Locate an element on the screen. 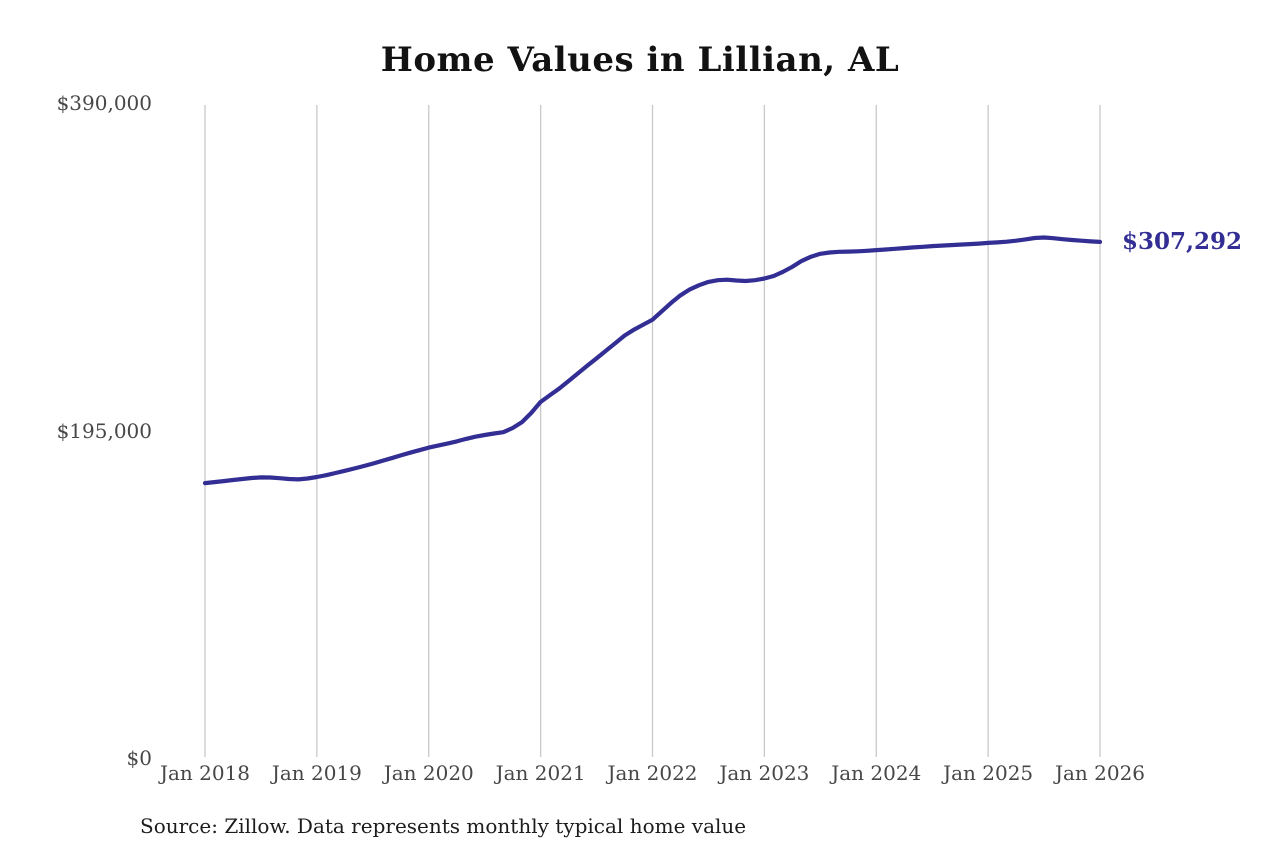 Image resolution: width=1280 pixels, height=853 pixels. x-tick-label: Jan 2023 is located at coordinates (764, 773).